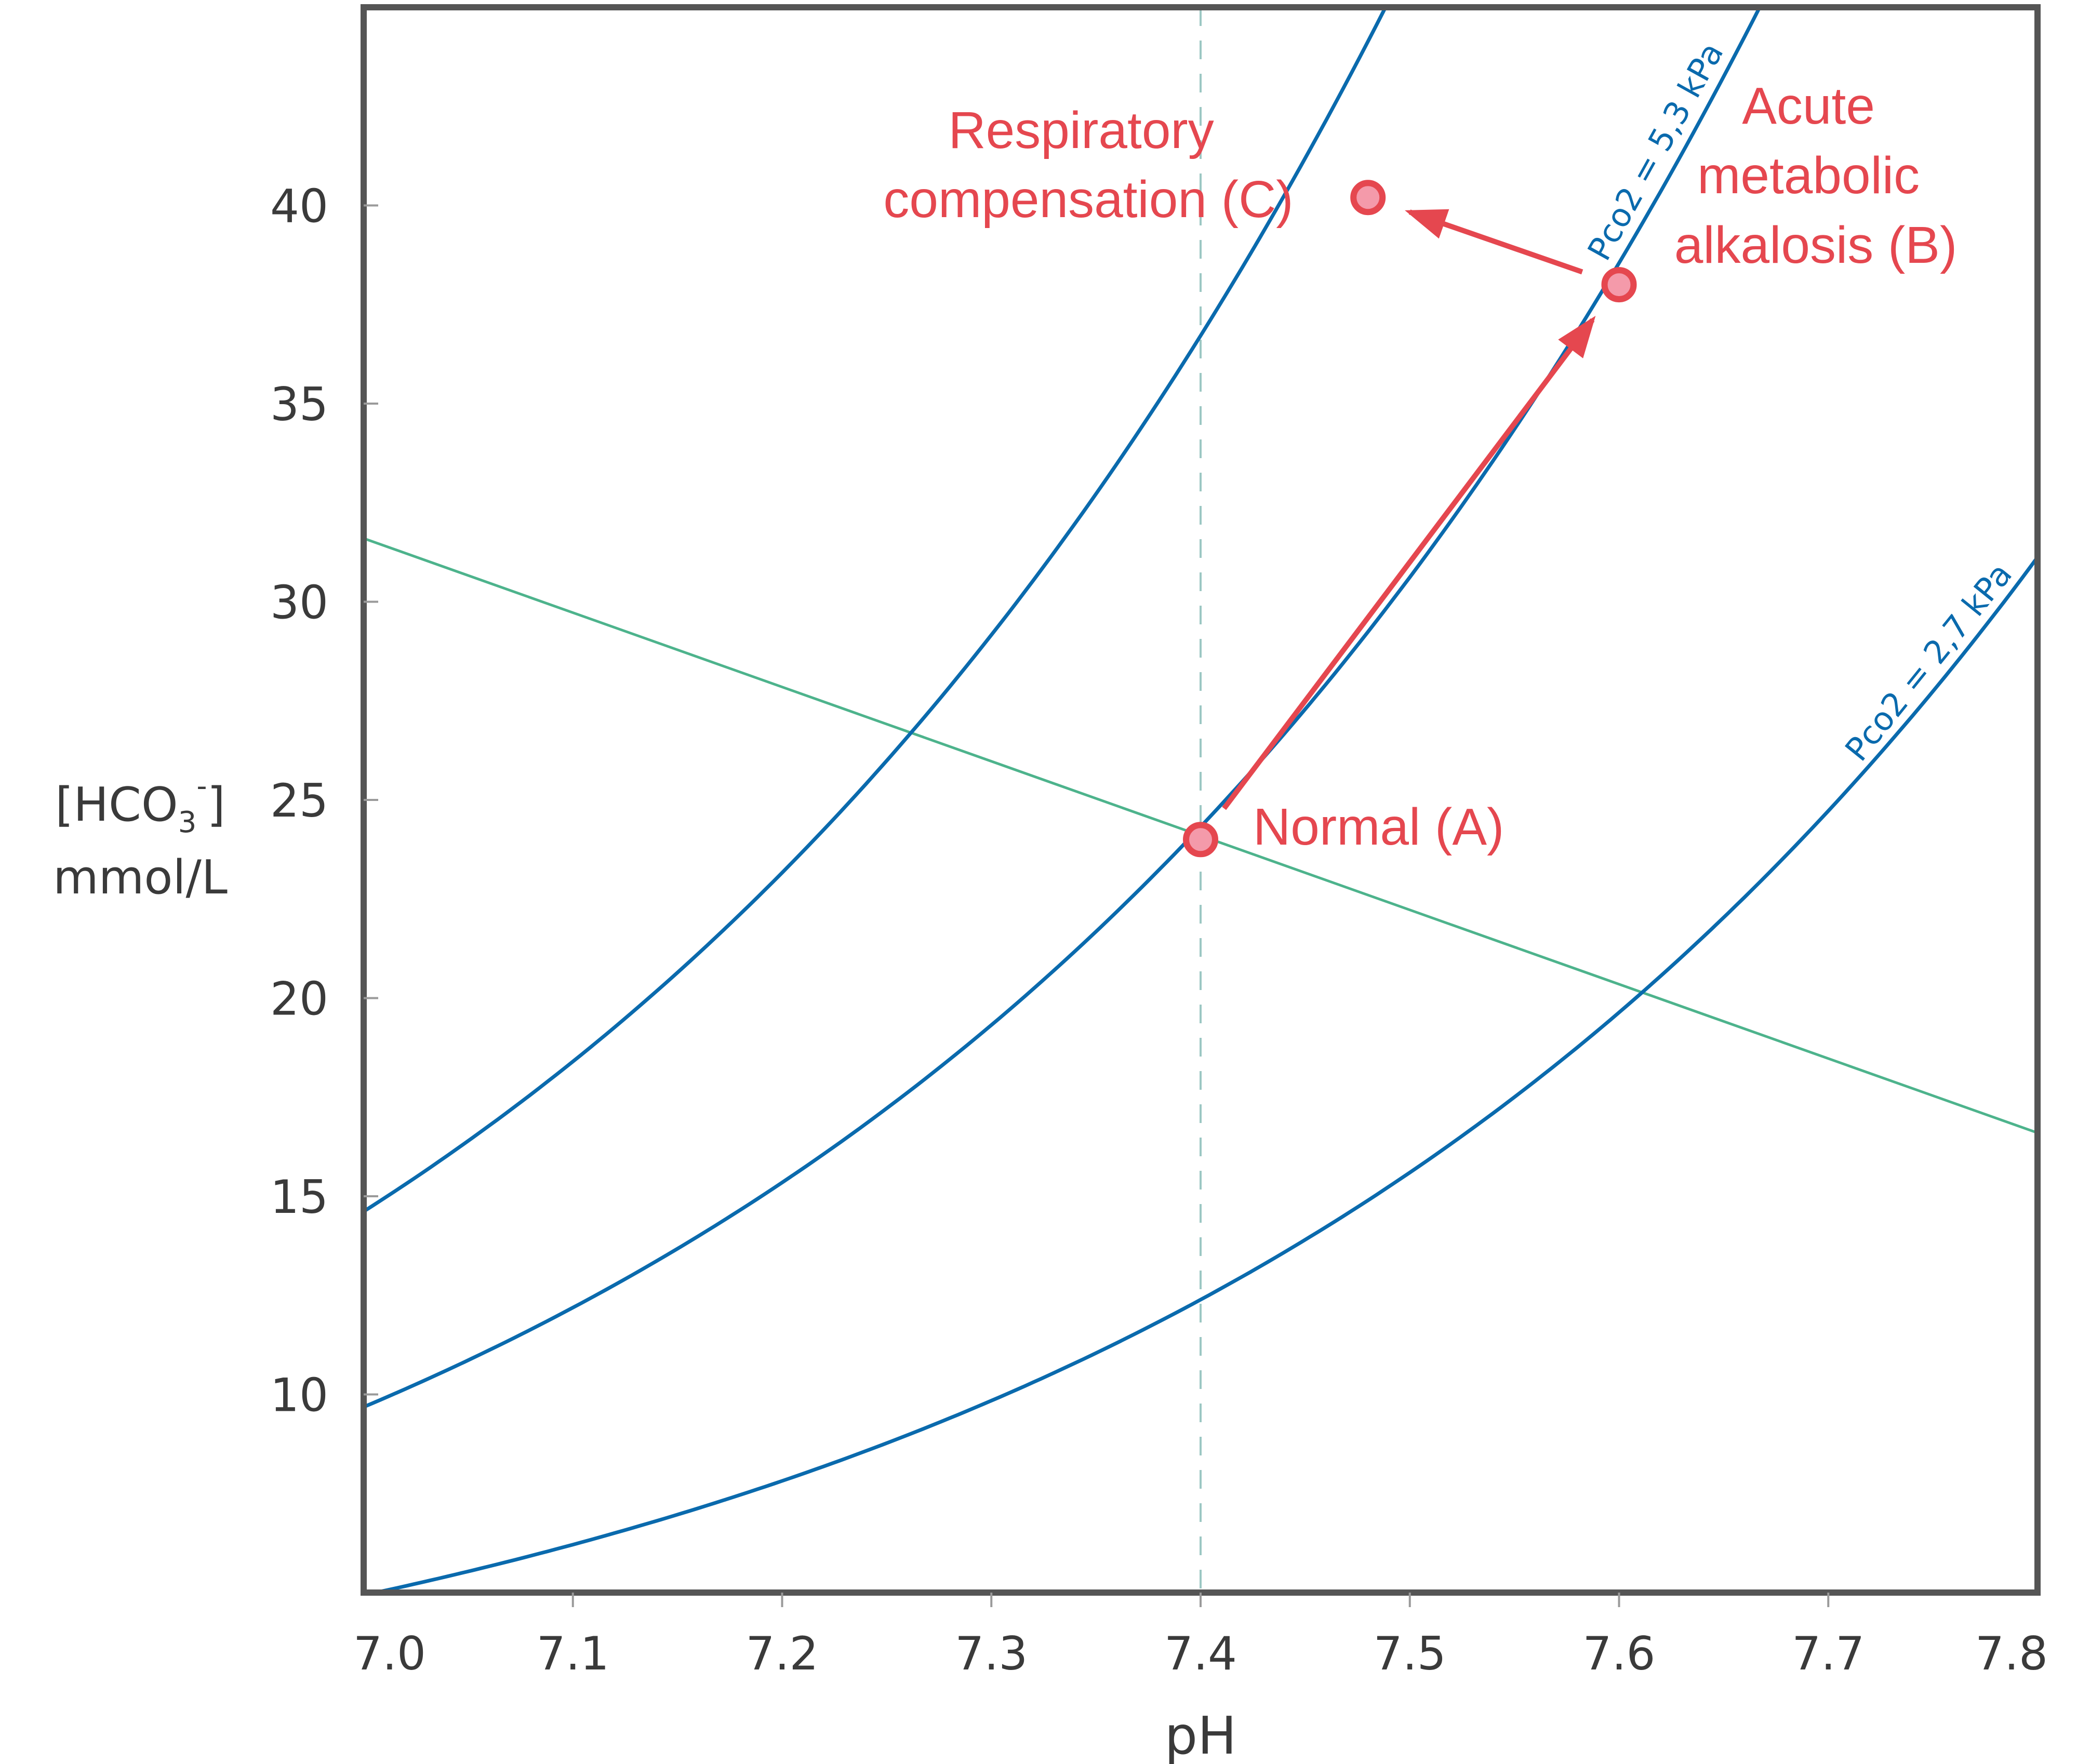  What do you see at coordinates (299, 603) in the screenshot?
I see `y-tick-label: 30` at bounding box center [299, 603].